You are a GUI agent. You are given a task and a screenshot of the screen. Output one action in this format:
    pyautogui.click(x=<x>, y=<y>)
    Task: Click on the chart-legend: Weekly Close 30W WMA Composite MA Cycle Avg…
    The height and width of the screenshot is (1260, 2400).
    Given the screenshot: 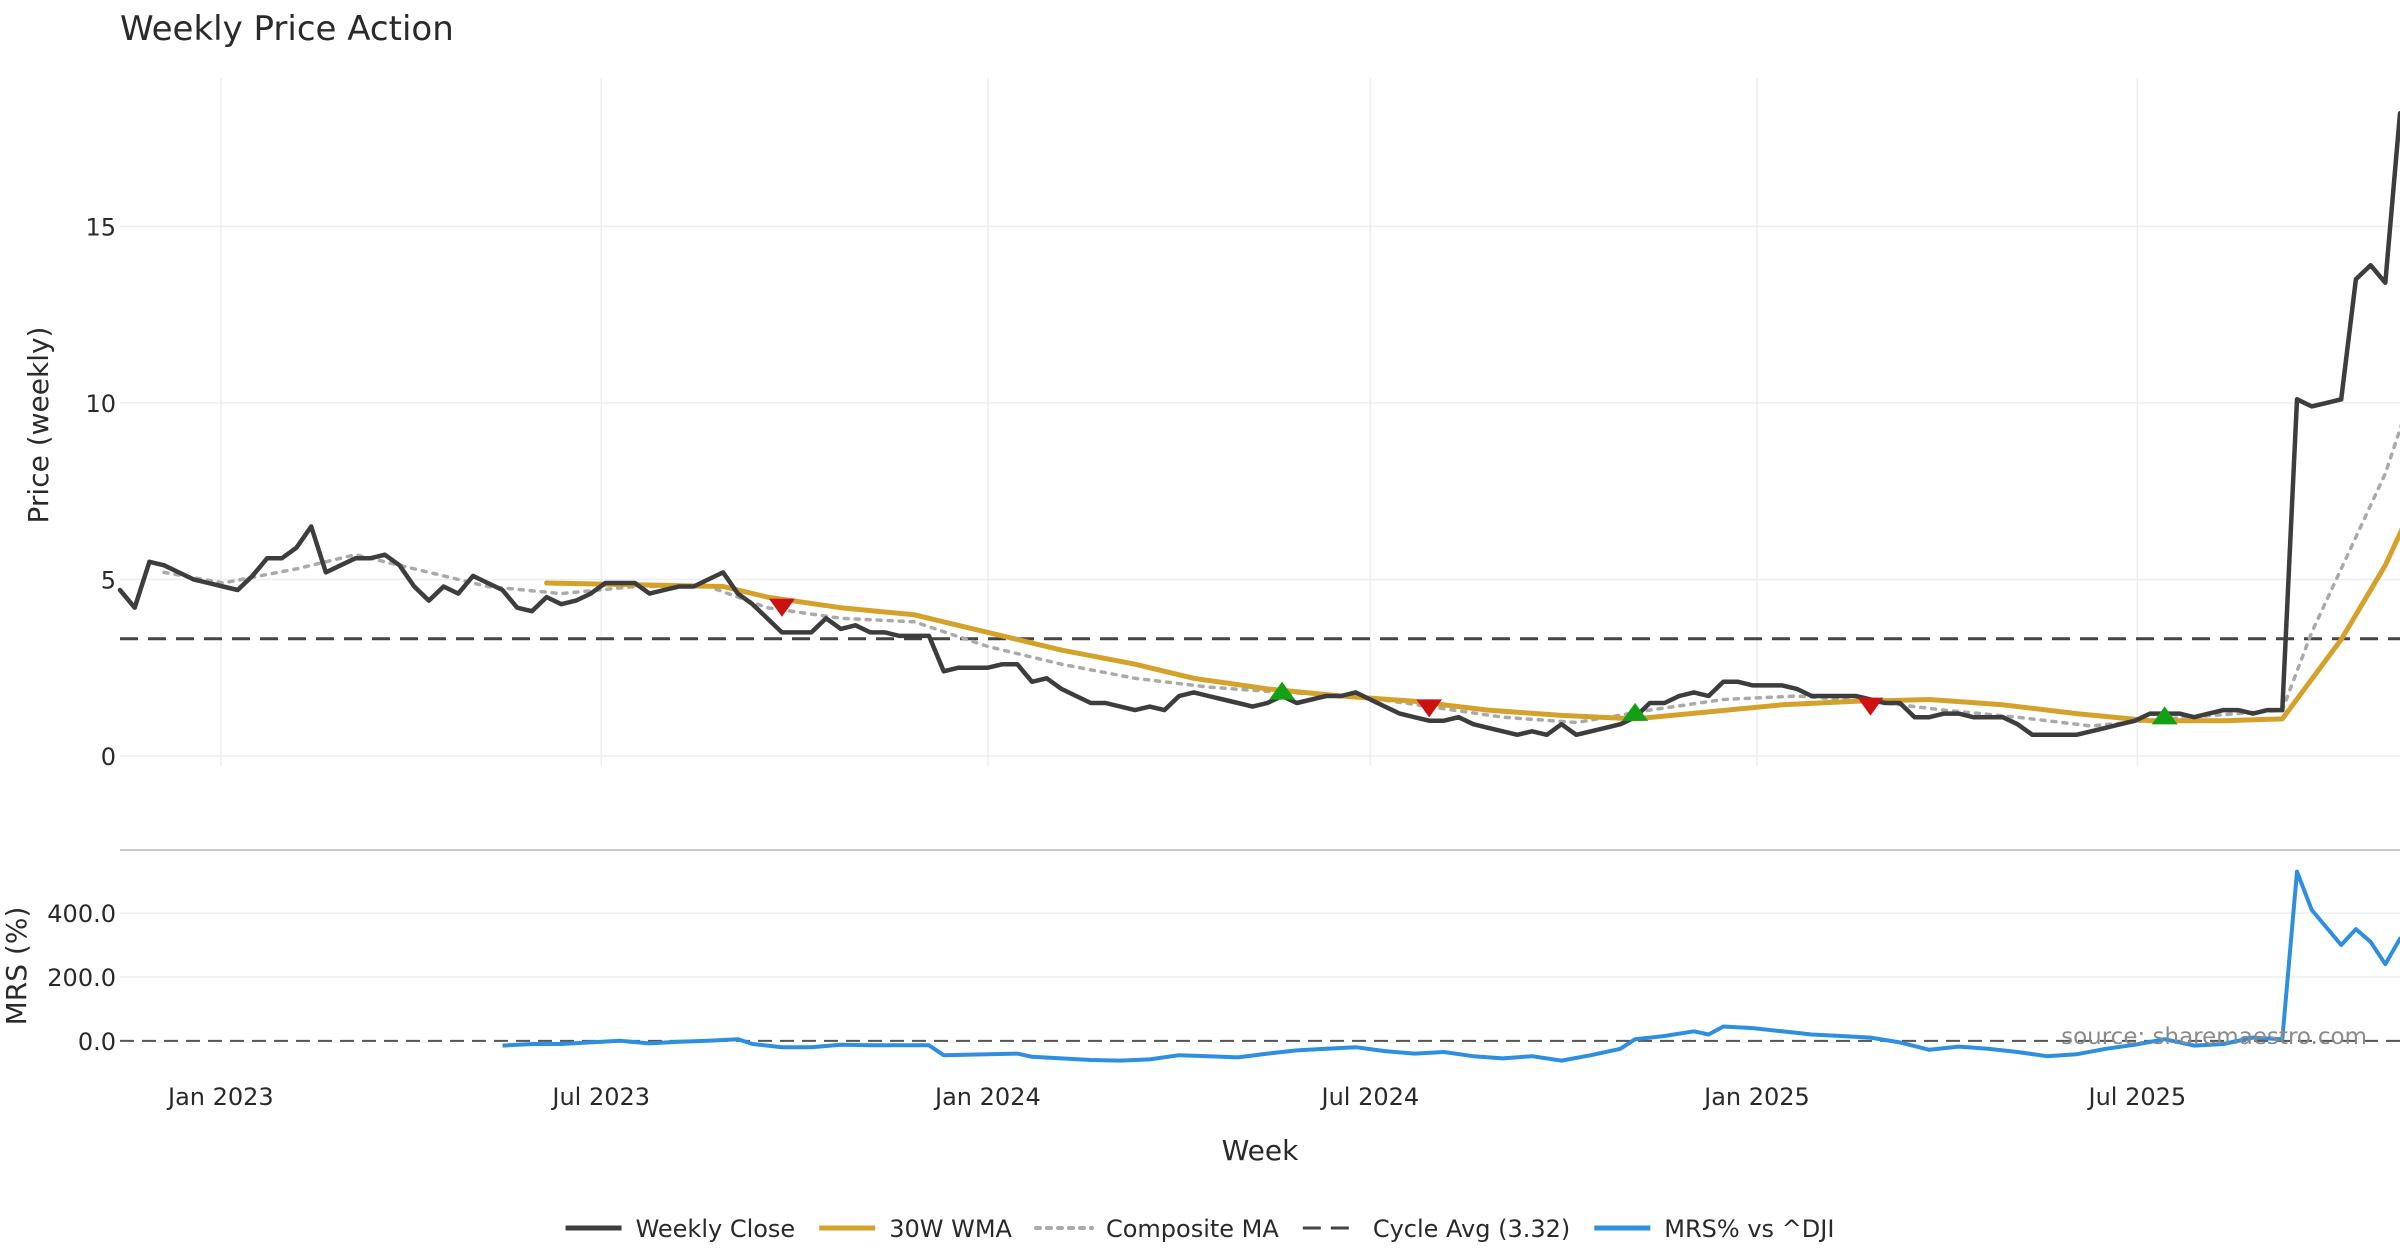 What is the action you would take?
    pyautogui.click(x=1199, y=1229)
    